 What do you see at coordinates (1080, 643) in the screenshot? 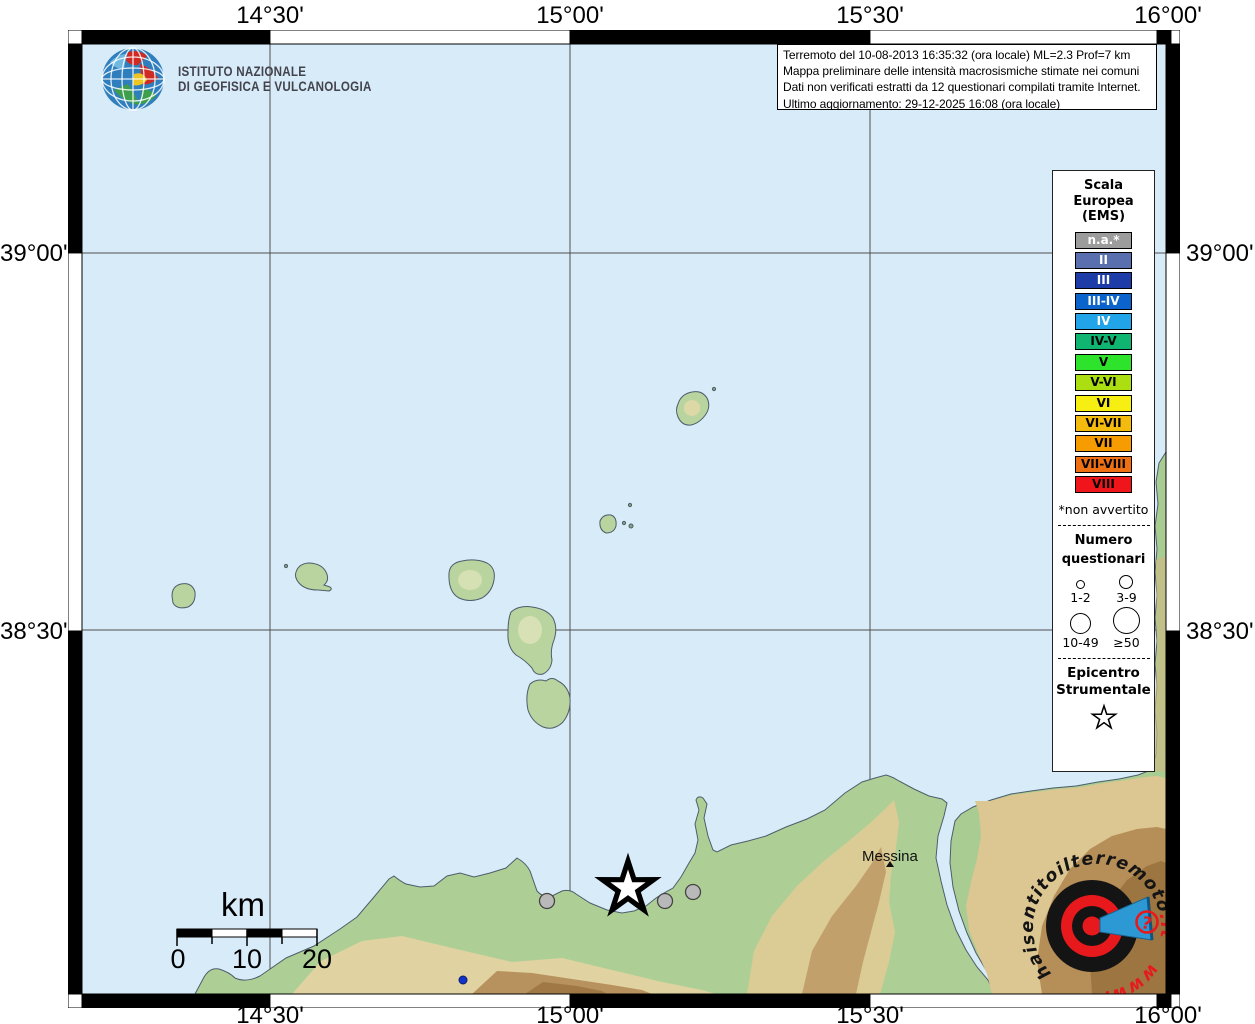
I see `size-label-10-49: 10-49` at bounding box center [1080, 643].